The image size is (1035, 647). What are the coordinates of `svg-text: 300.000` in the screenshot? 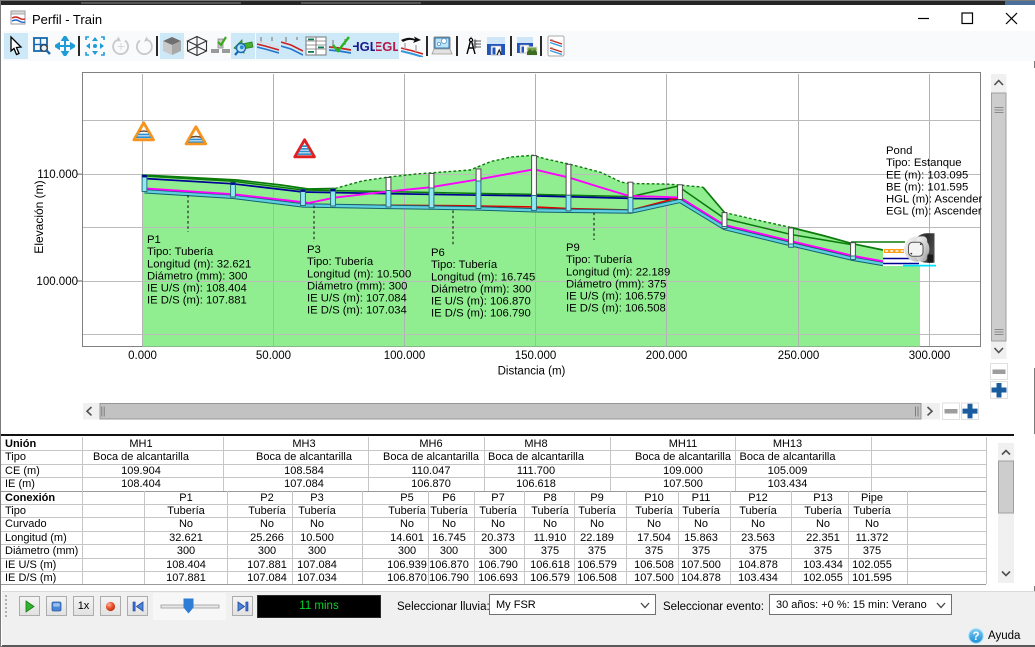 It's located at (930, 356).